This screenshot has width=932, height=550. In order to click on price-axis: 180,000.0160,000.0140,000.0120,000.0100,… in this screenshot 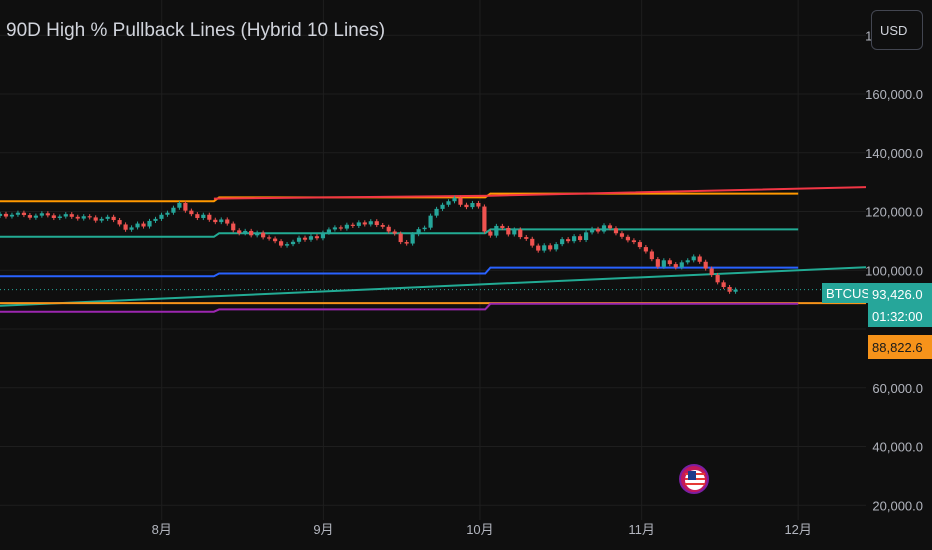, I will do `click(894, 270)`.